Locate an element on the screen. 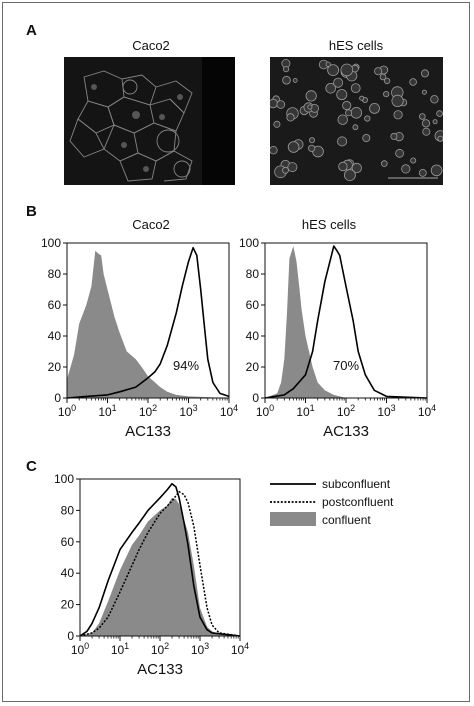  hes-micrograph-texture is located at coordinates (356, 121).